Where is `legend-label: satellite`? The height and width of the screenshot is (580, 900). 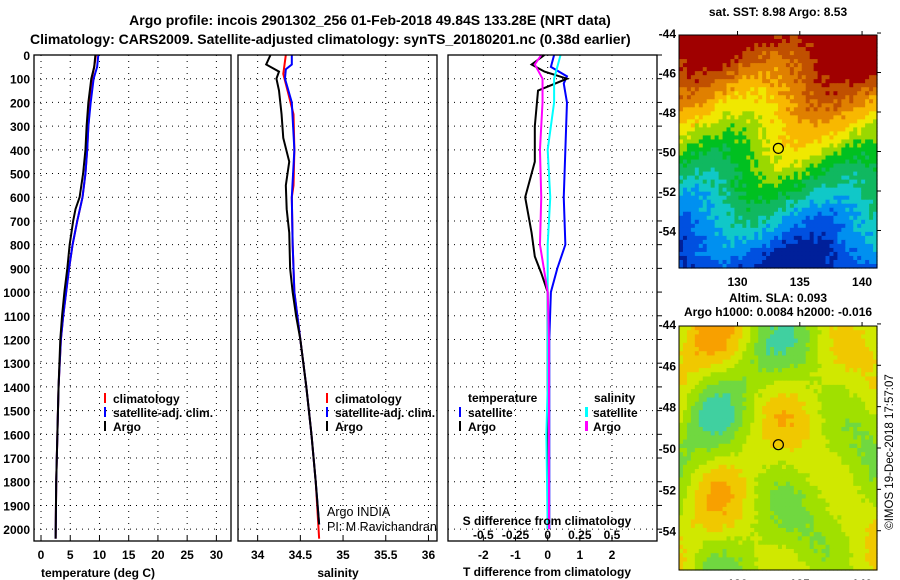
legend-label: satellite is located at coordinates (490, 413).